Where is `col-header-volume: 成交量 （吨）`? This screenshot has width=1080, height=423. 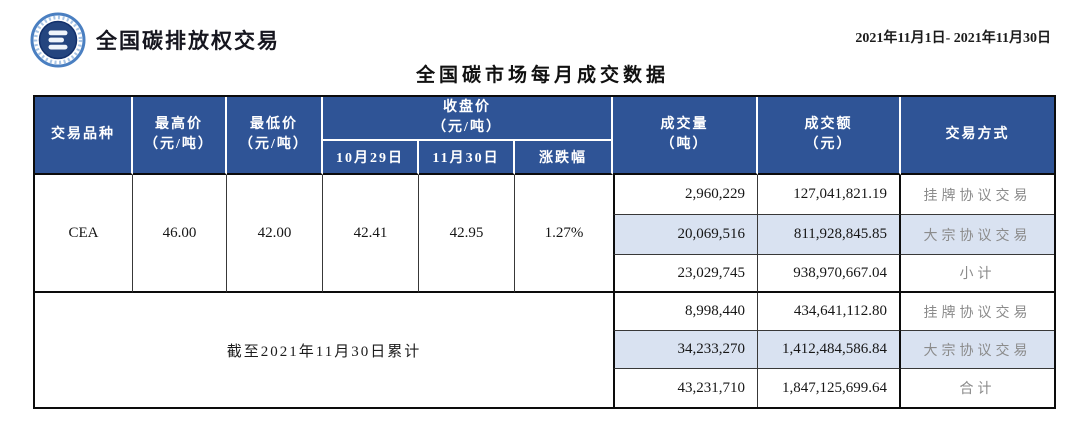 col-header-volume: 成交量 （吨） is located at coordinates (686, 136).